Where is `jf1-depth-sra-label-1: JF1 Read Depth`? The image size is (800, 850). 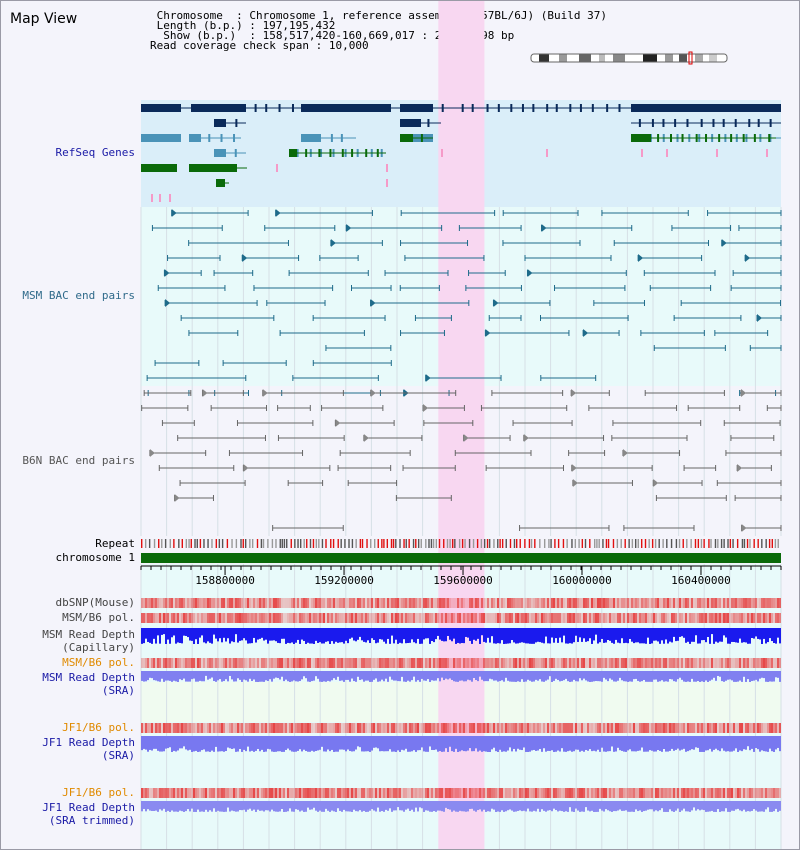 jf1-depth-sra-label-1: JF1 Read Depth is located at coordinates (88, 742).